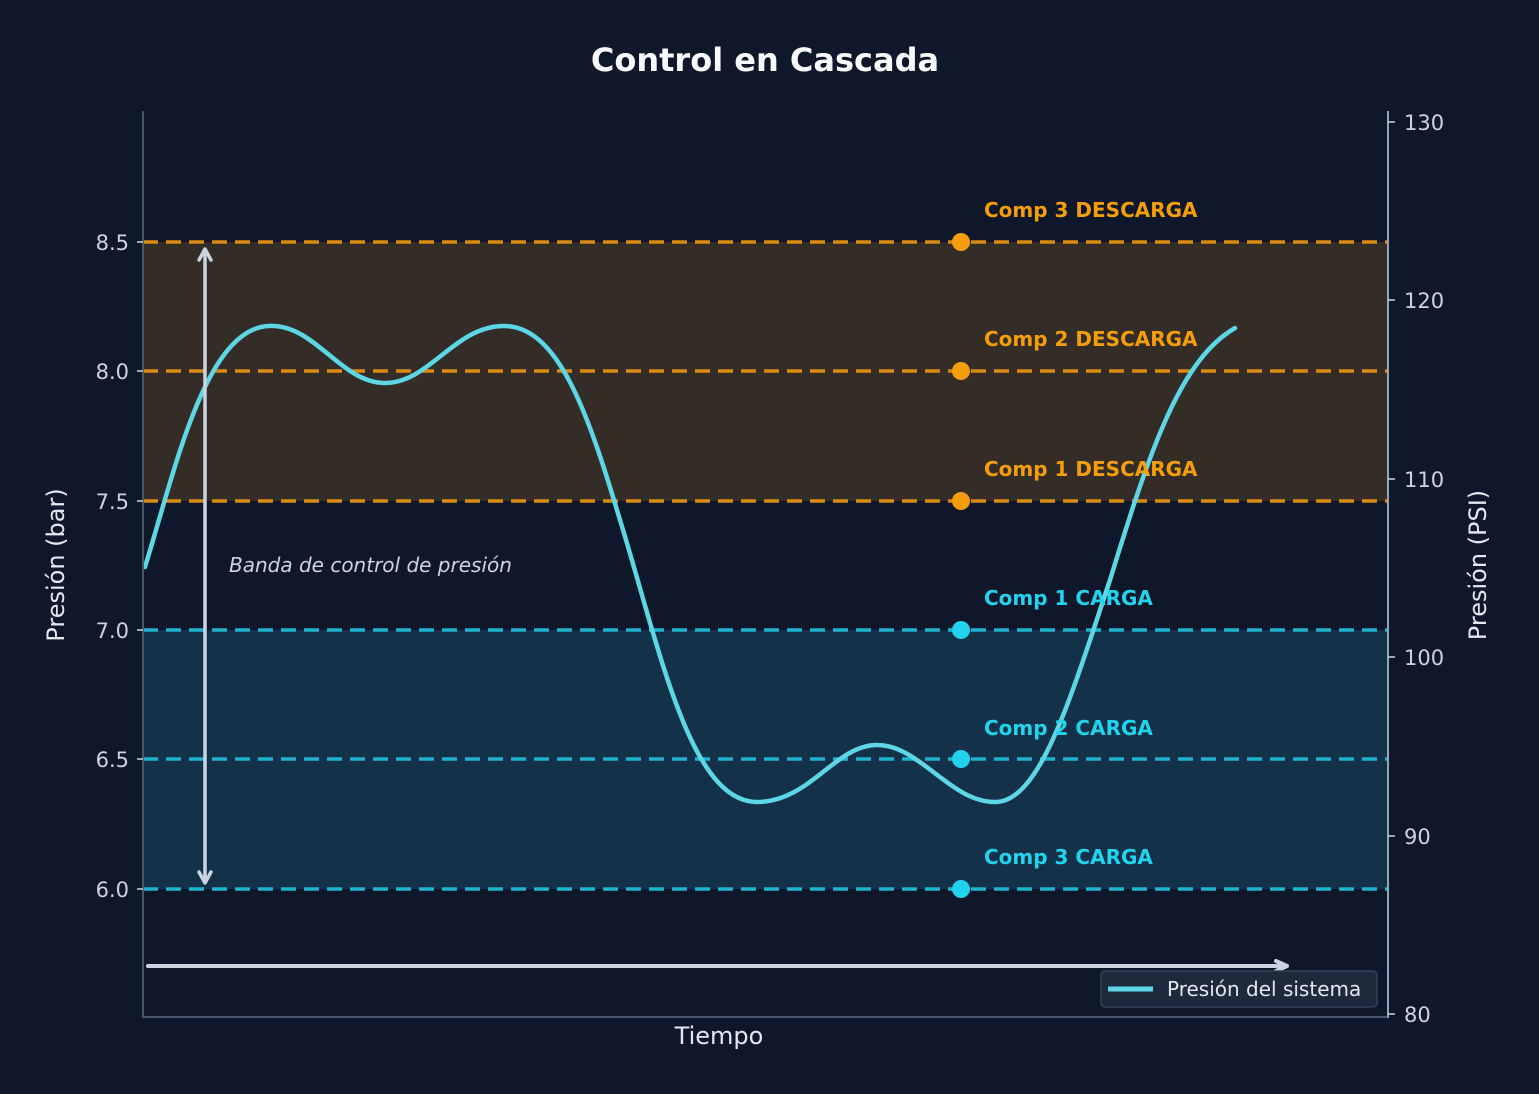 The width and height of the screenshot is (1539, 1094). What do you see at coordinates (1424, 569) in the screenshot?
I see `right-axis-tick-labels: 130 120 110 100 90 80` at bounding box center [1424, 569].